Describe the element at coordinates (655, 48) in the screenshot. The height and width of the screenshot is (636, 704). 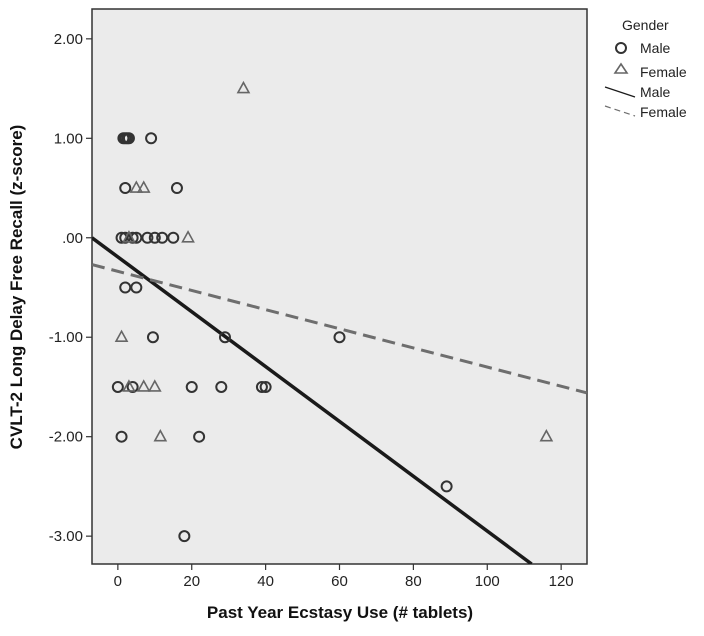
I see `legend-label-male-marker: Male` at that location.